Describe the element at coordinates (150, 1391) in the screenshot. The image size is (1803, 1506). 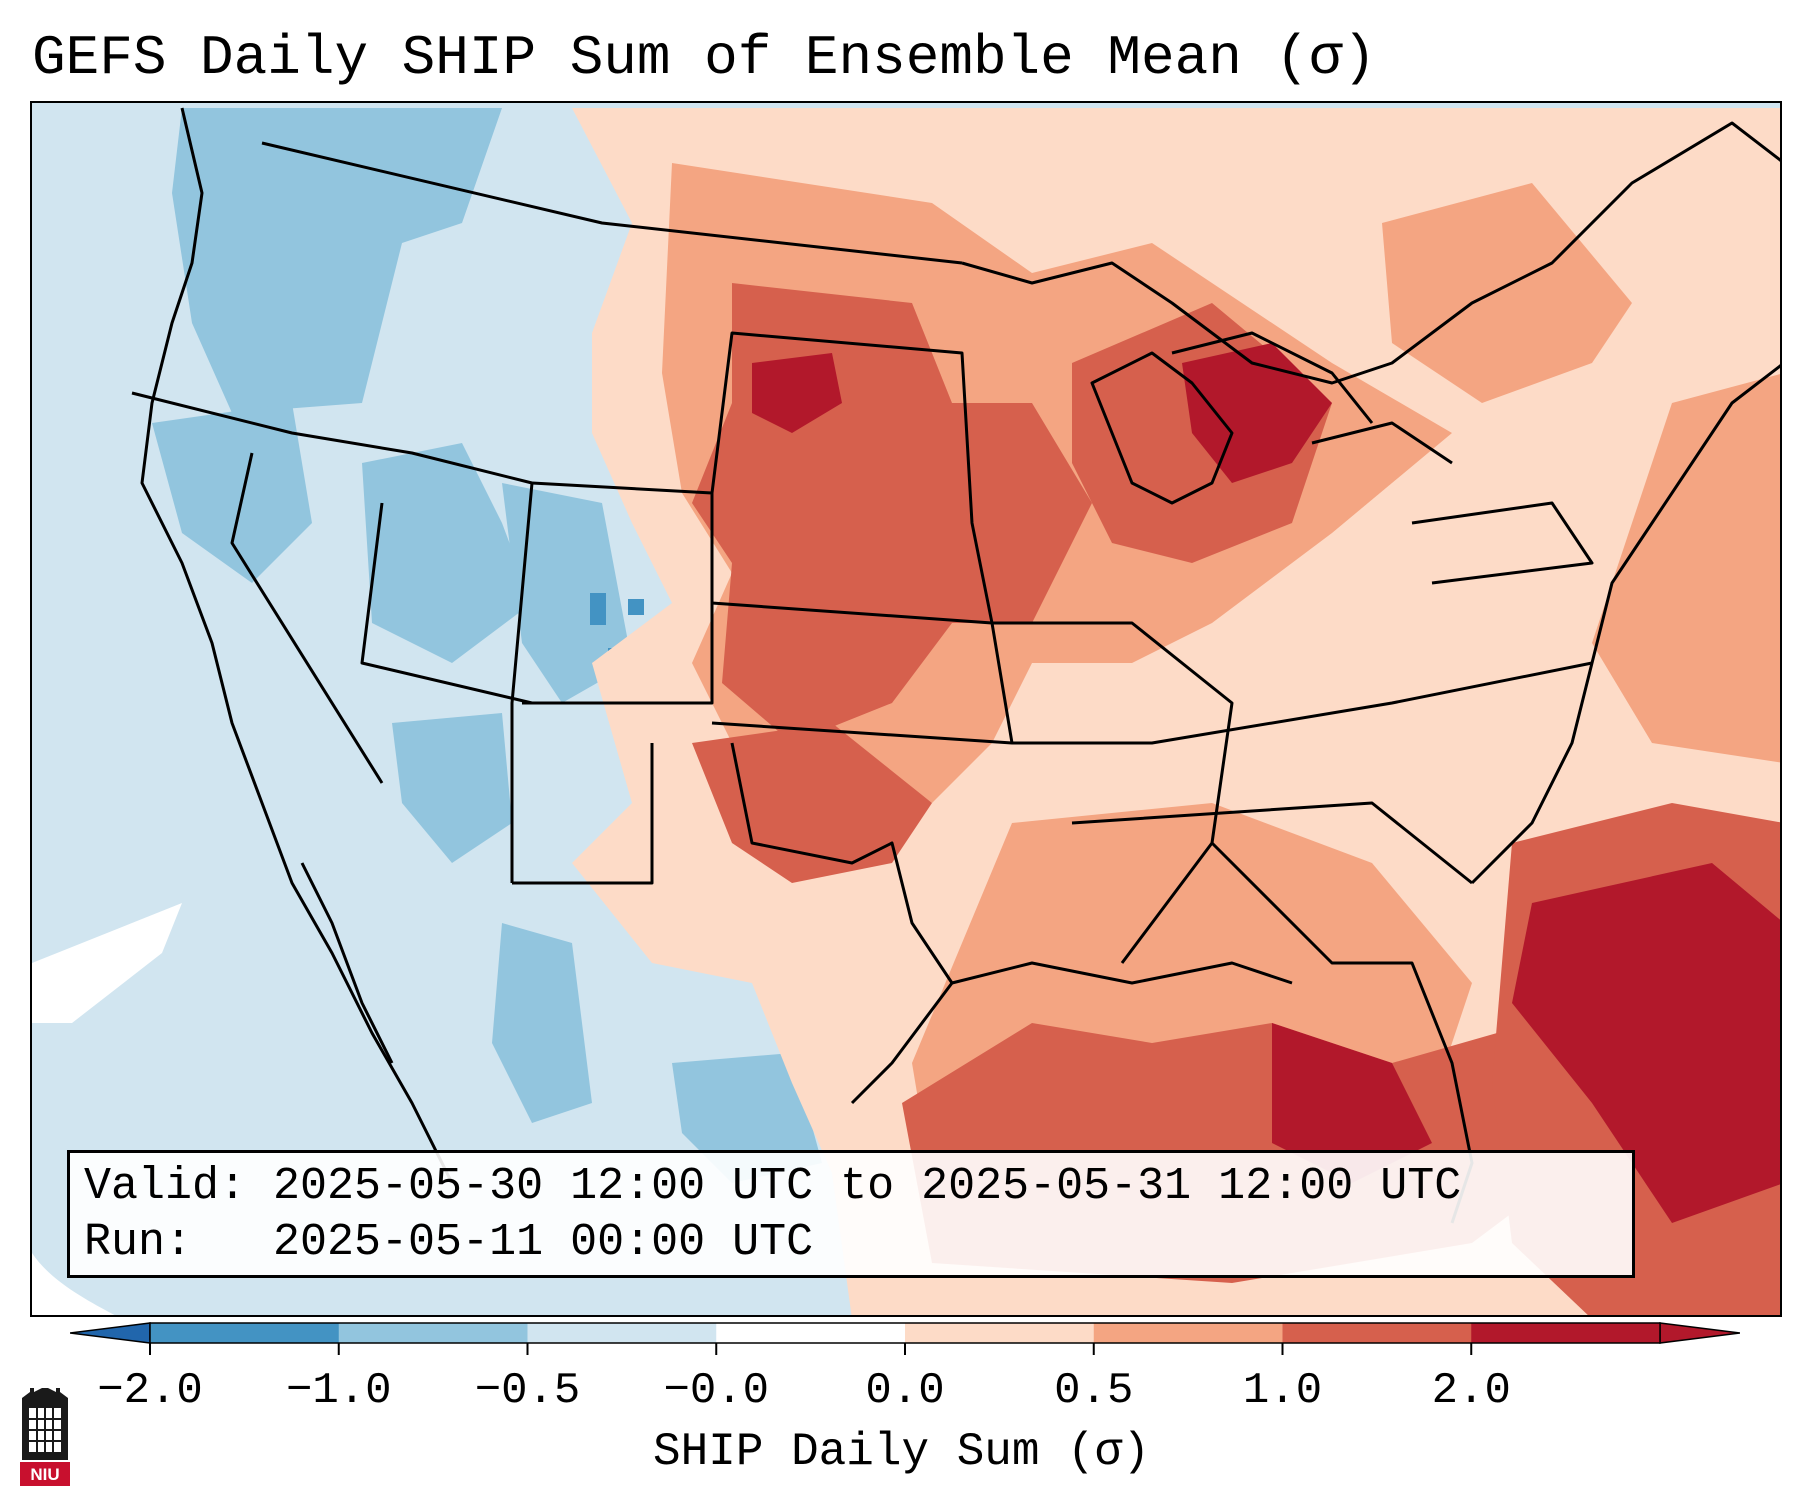
I see `colorbar-tick-label: −2.0` at that location.